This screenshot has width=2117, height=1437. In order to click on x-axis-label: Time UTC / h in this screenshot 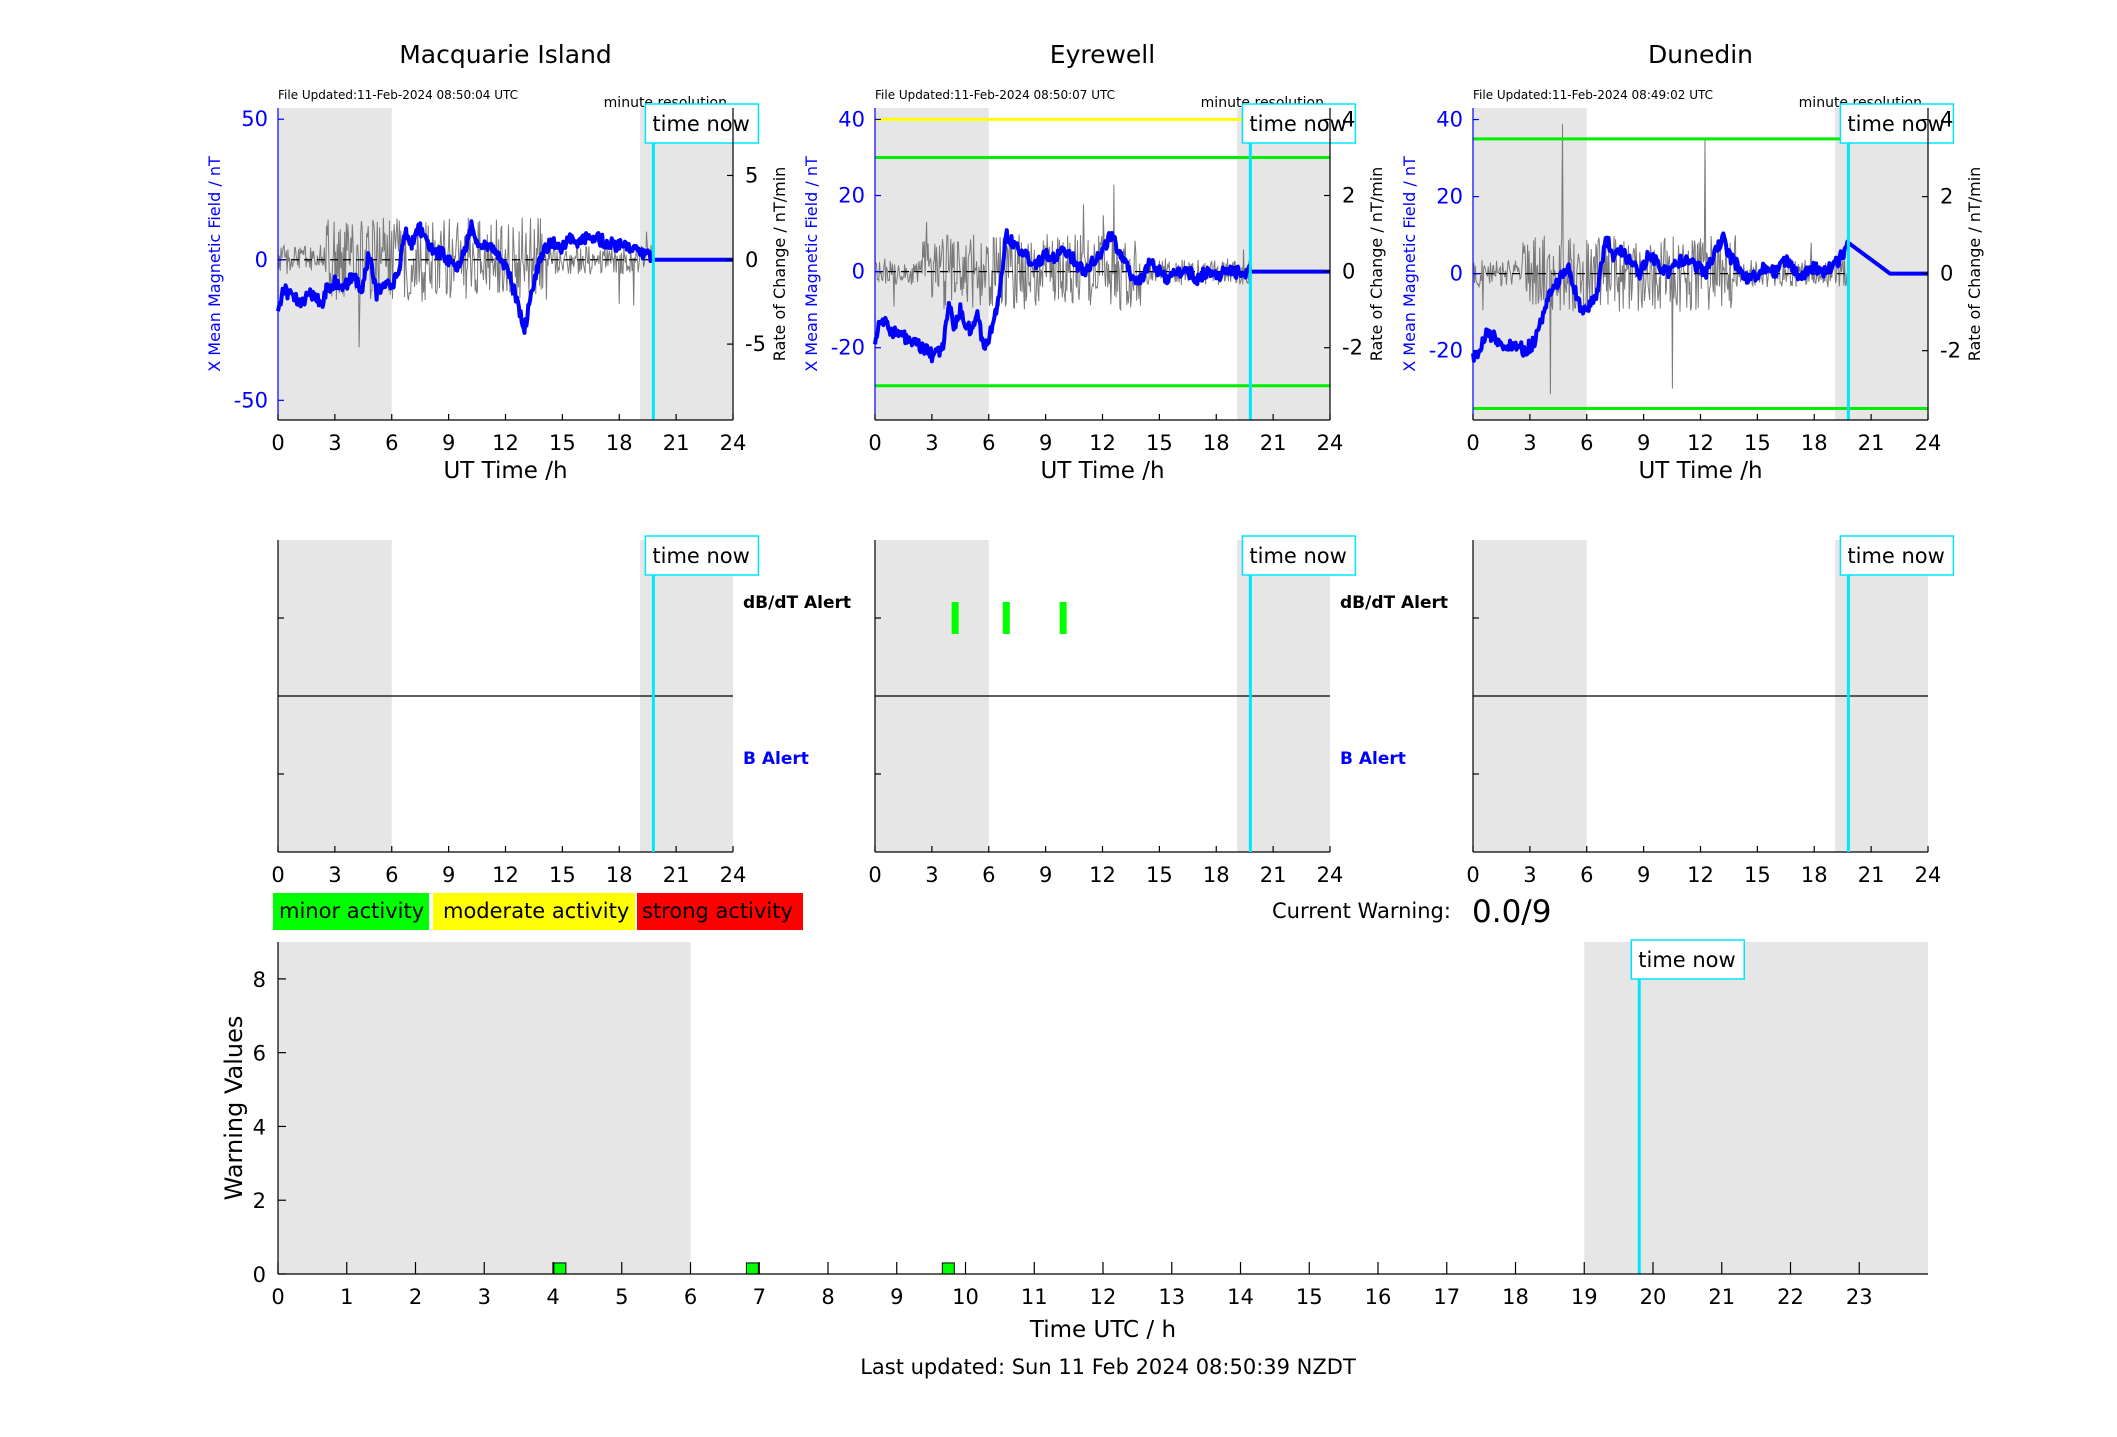, I will do `click(1102, 1330)`.